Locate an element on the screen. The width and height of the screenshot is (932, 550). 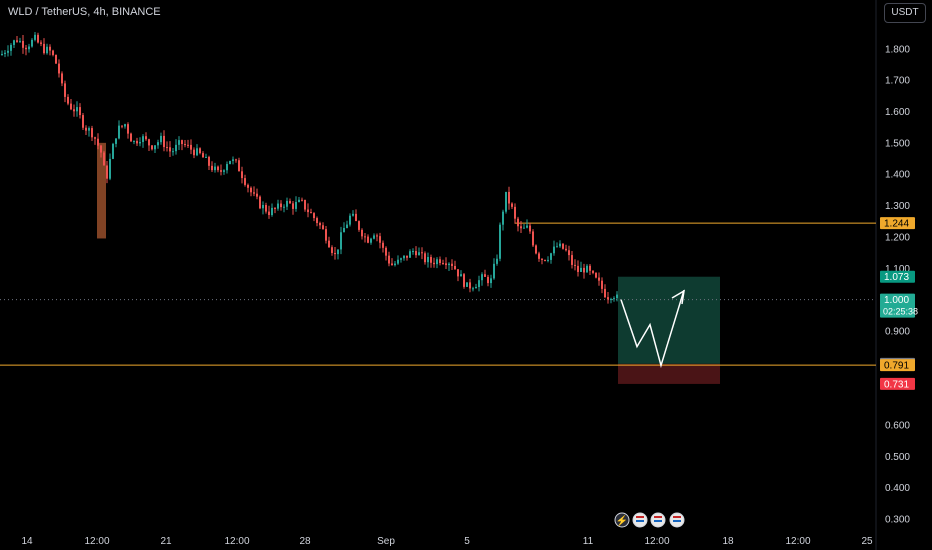
target-zone is located at coordinates (669, 320).